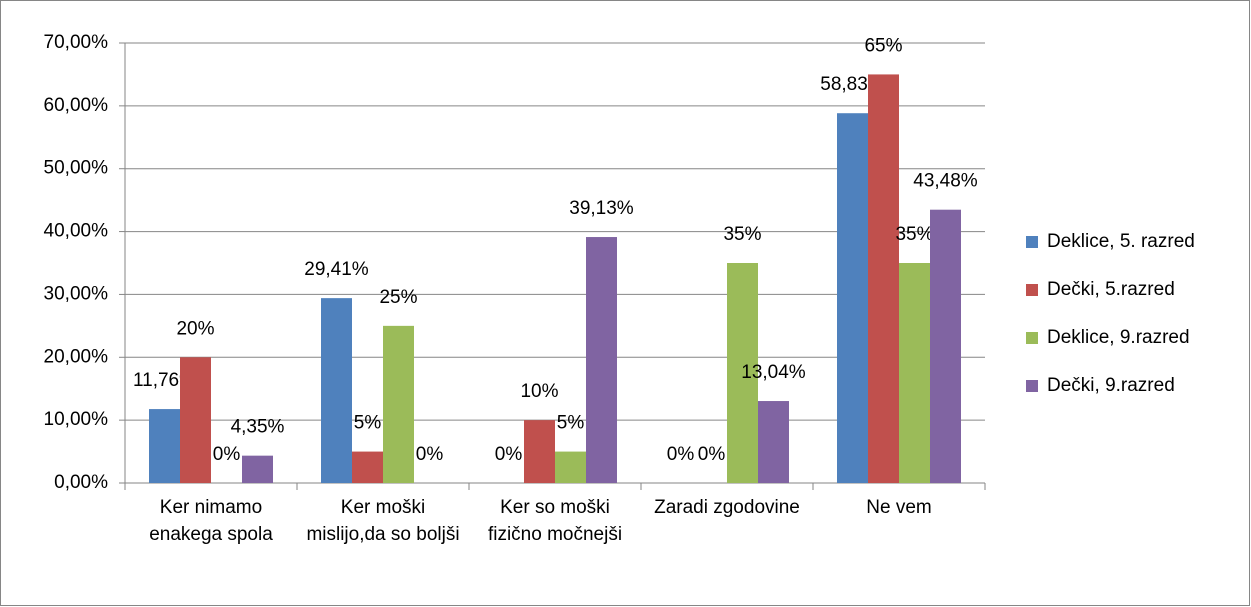 This screenshot has height=607, width=1251. I want to click on y-tick-label: 50,00%, so click(76, 168).